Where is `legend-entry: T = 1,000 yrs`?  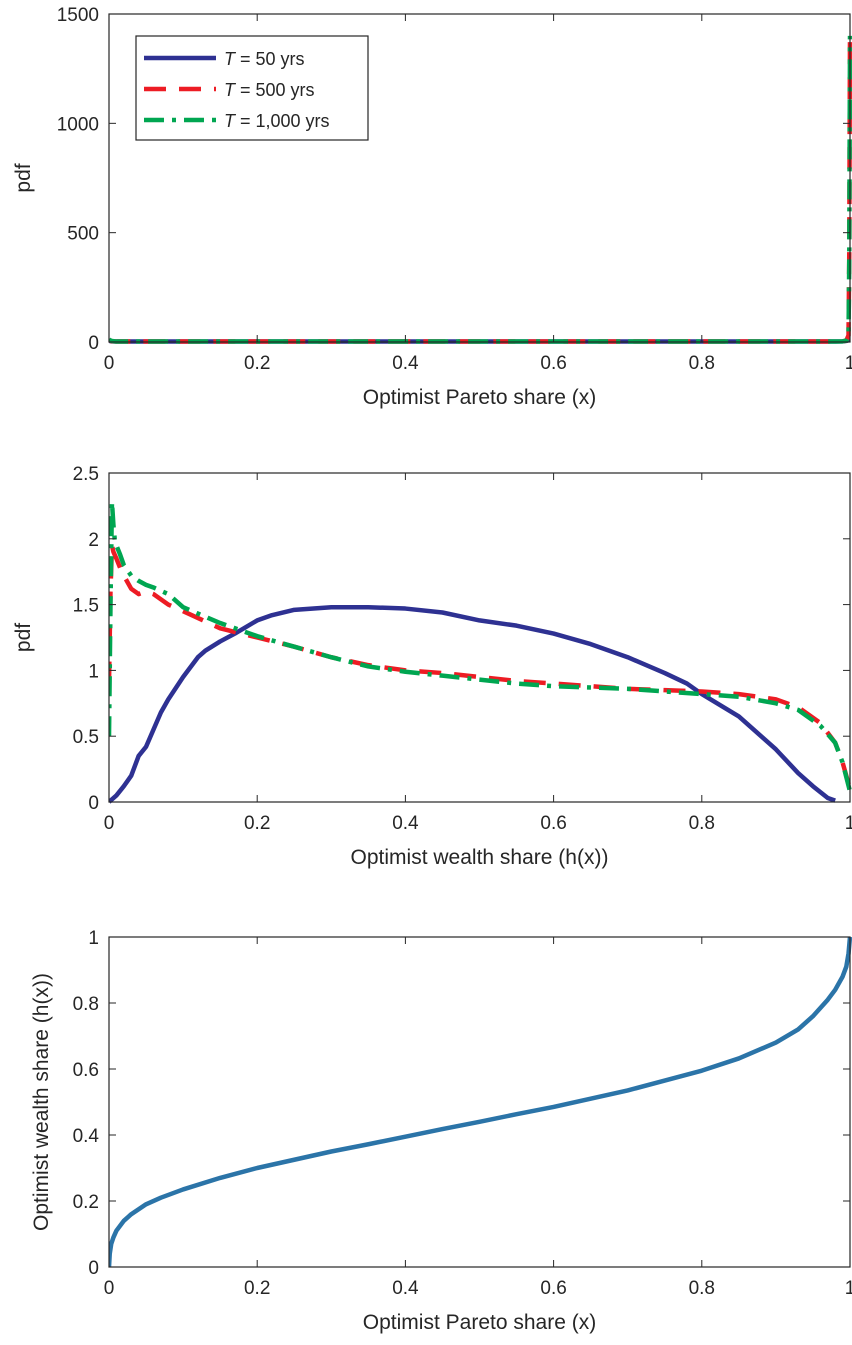
legend-entry: T = 1,000 yrs is located at coordinates (277, 121).